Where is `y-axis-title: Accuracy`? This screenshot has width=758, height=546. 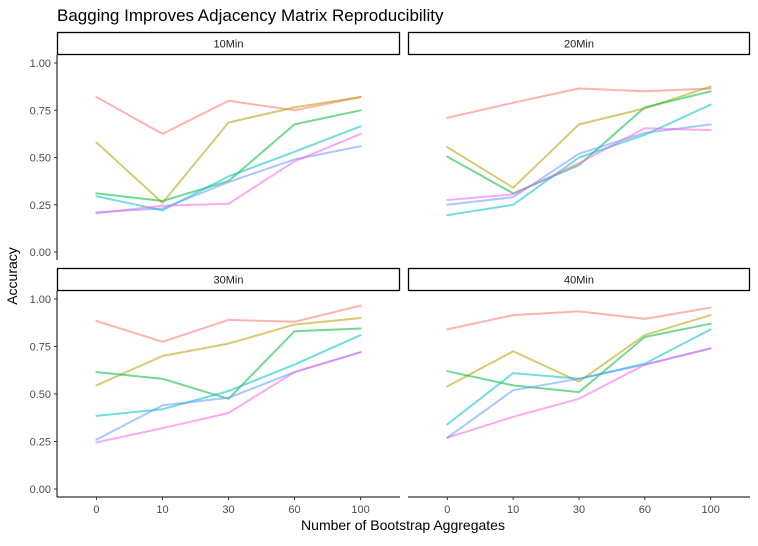 y-axis-title: Accuracy is located at coordinates (12, 276).